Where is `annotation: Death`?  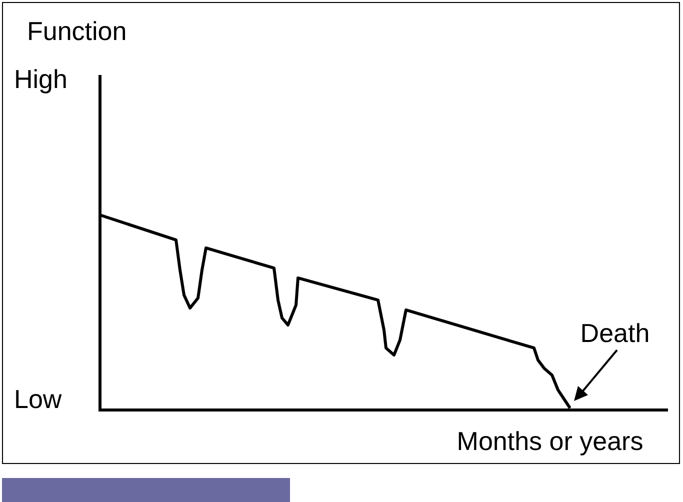
annotation: Death is located at coordinates (615, 333).